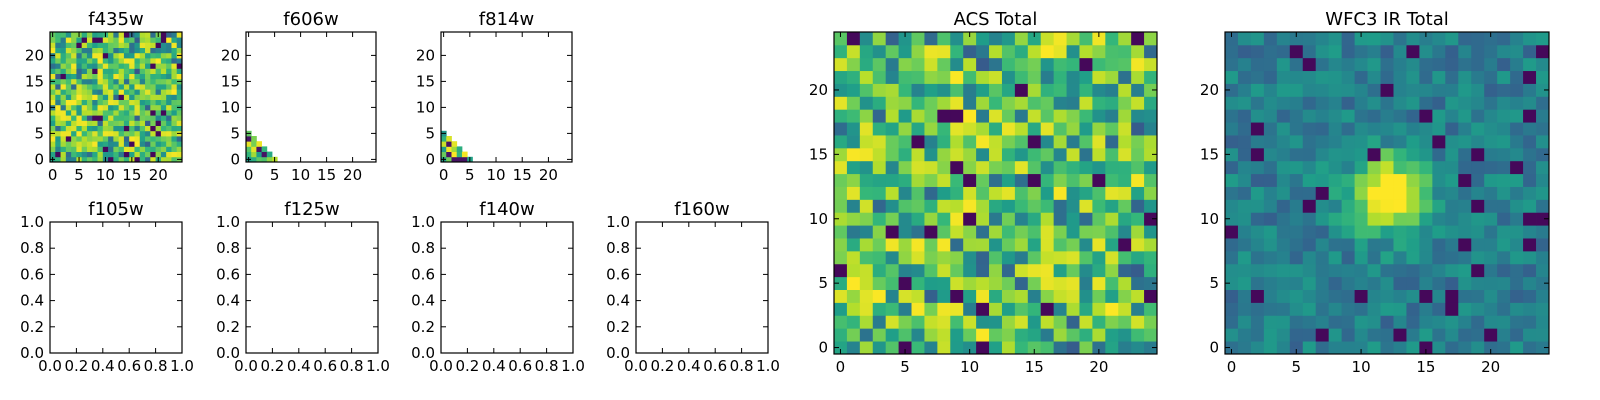 The height and width of the screenshot is (400, 1600). I want to click on y-tick-label: 15, so click(34, 81).